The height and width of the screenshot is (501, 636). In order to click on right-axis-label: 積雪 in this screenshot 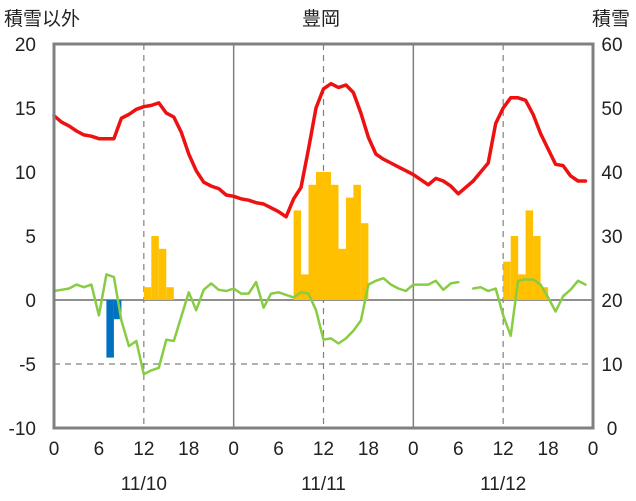, I will do `click(611, 19)`.